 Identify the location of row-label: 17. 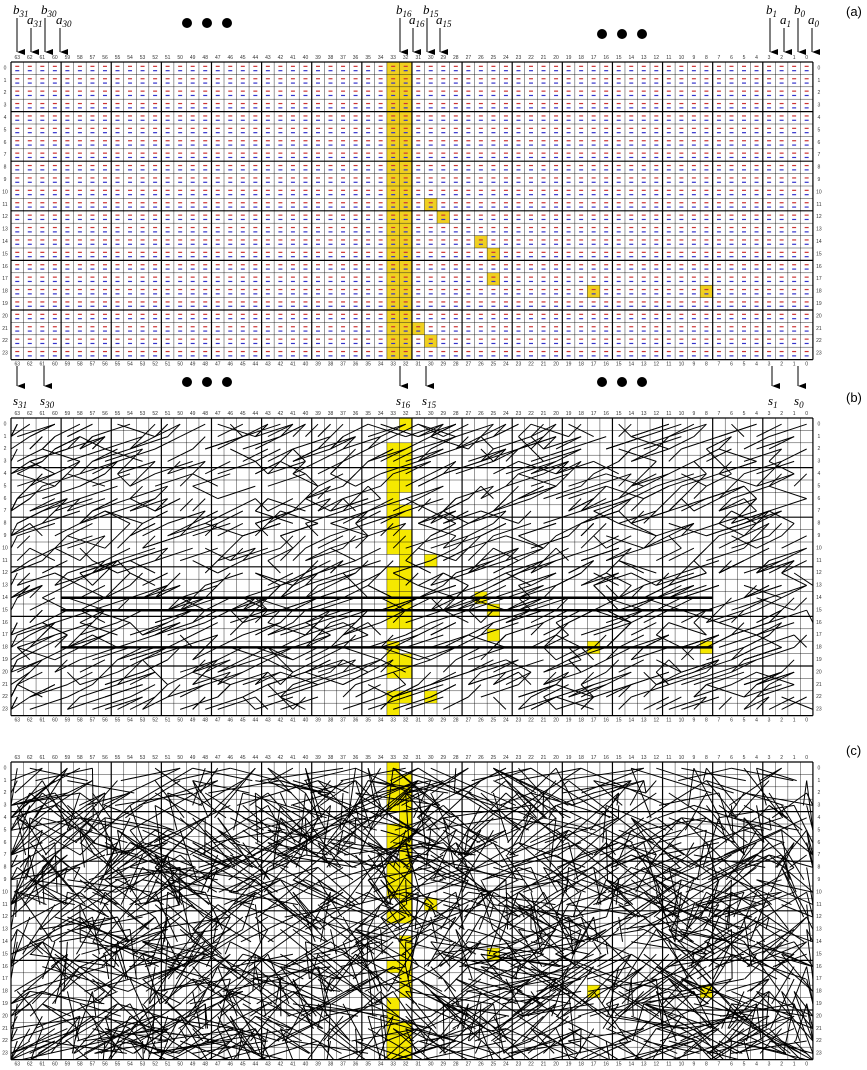
(5, 635).